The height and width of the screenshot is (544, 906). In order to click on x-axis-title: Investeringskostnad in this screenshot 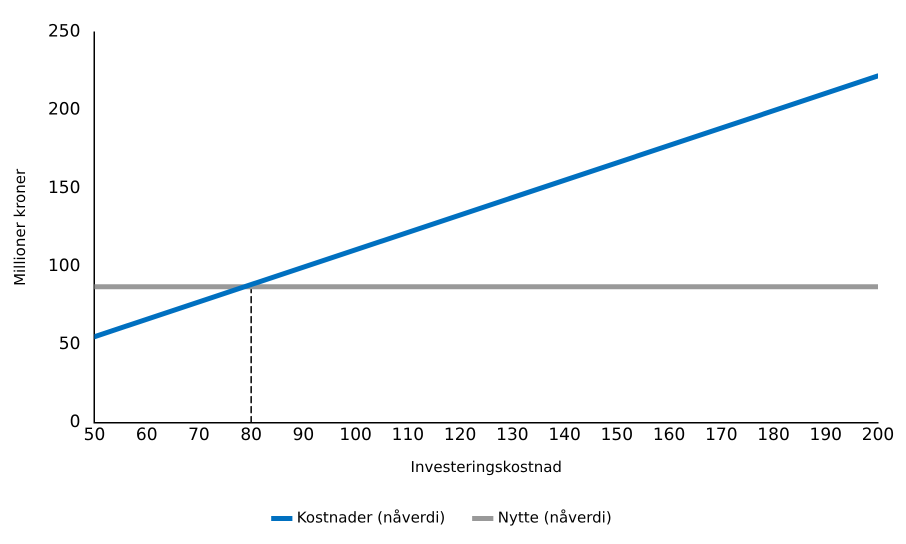, I will do `click(486, 467)`.